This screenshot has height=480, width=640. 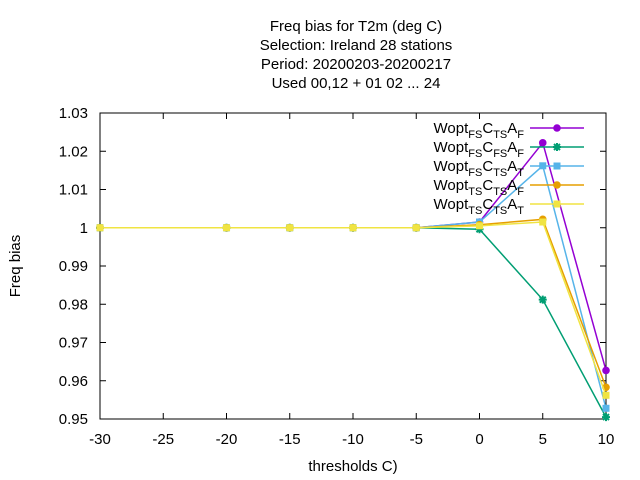 I want to click on y-tick-label: 1.02, so click(x=73, y=151).